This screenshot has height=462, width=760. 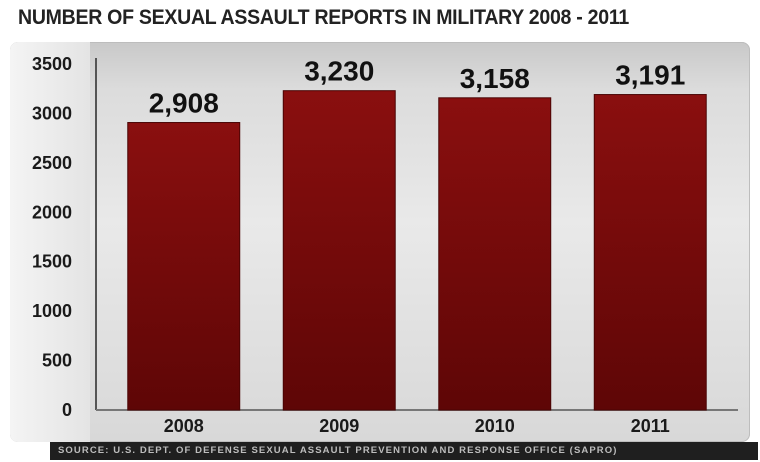 I want to click on y-tick-label: 500, so click(x=57, y=361).